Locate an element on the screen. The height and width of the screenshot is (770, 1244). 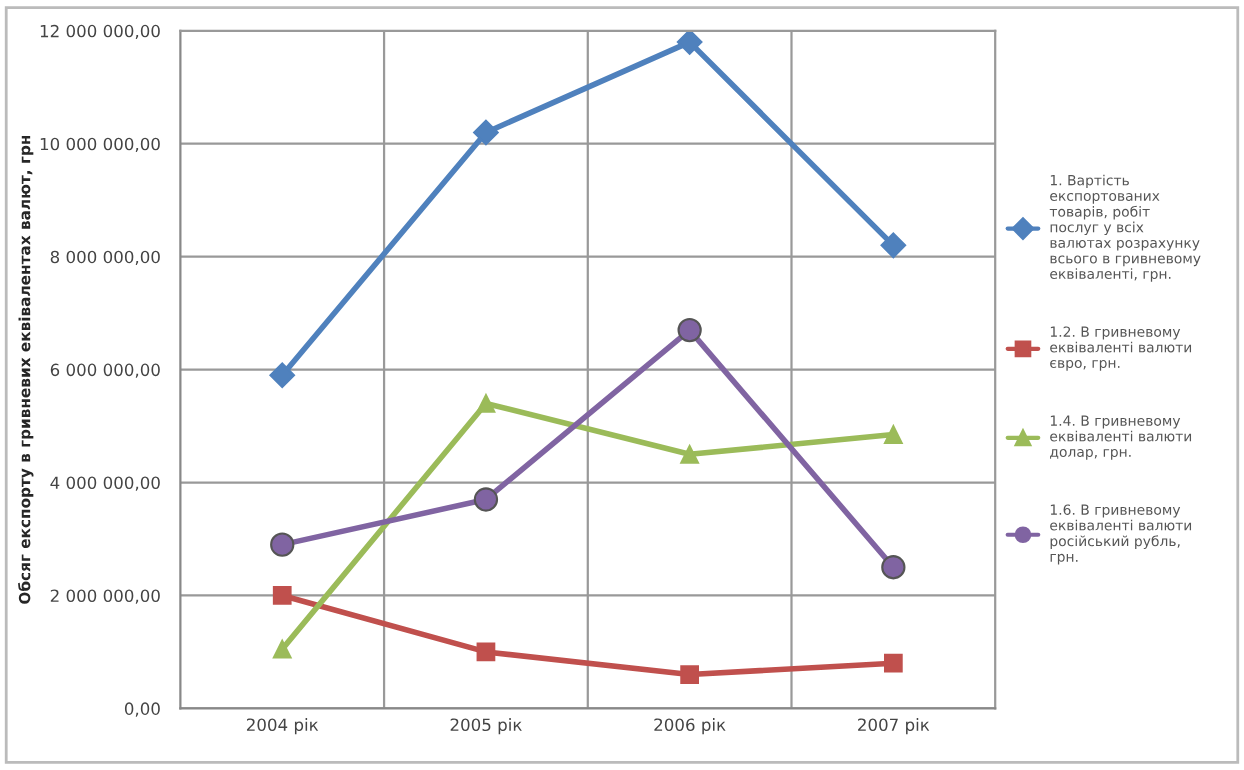
x-tick-label: 2005 рік is located at coordinates (486, 726).